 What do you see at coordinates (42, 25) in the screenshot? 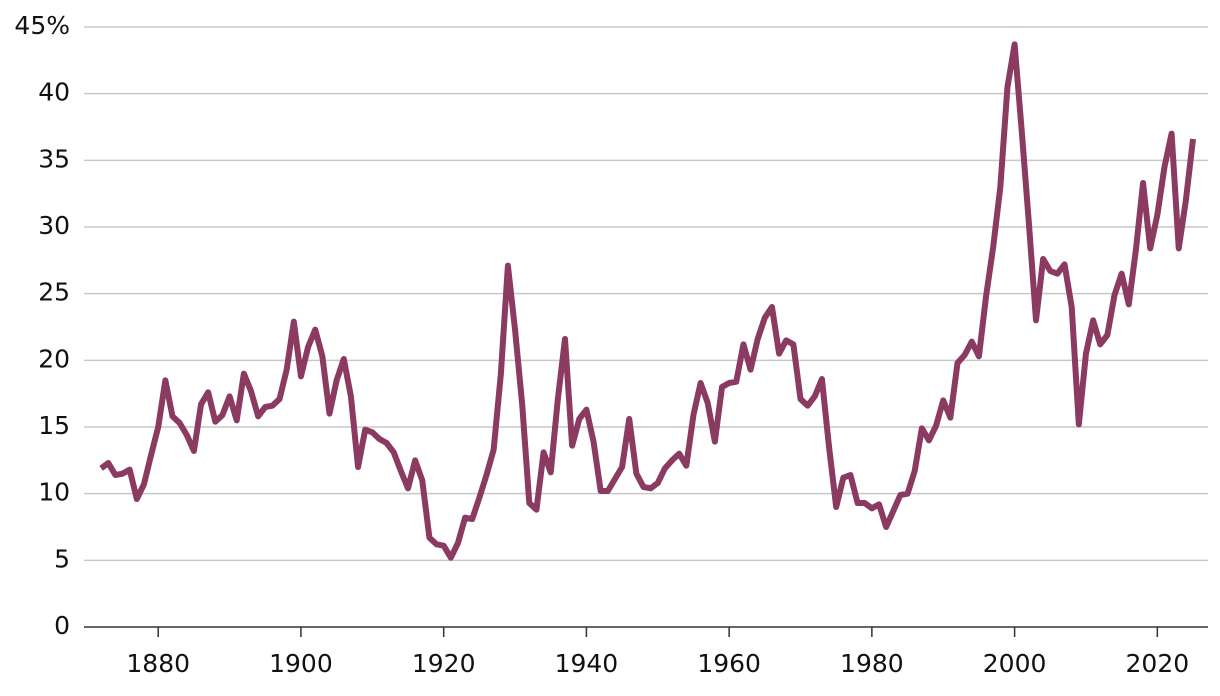
I see `y-tick-label: 45%` at bounding box center [42, 25].